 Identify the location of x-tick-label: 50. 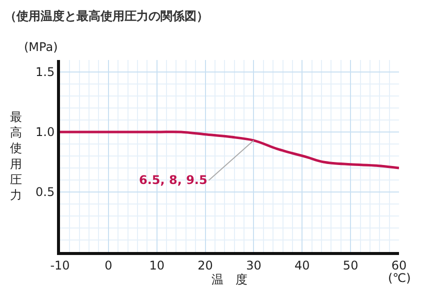
(350, 265).